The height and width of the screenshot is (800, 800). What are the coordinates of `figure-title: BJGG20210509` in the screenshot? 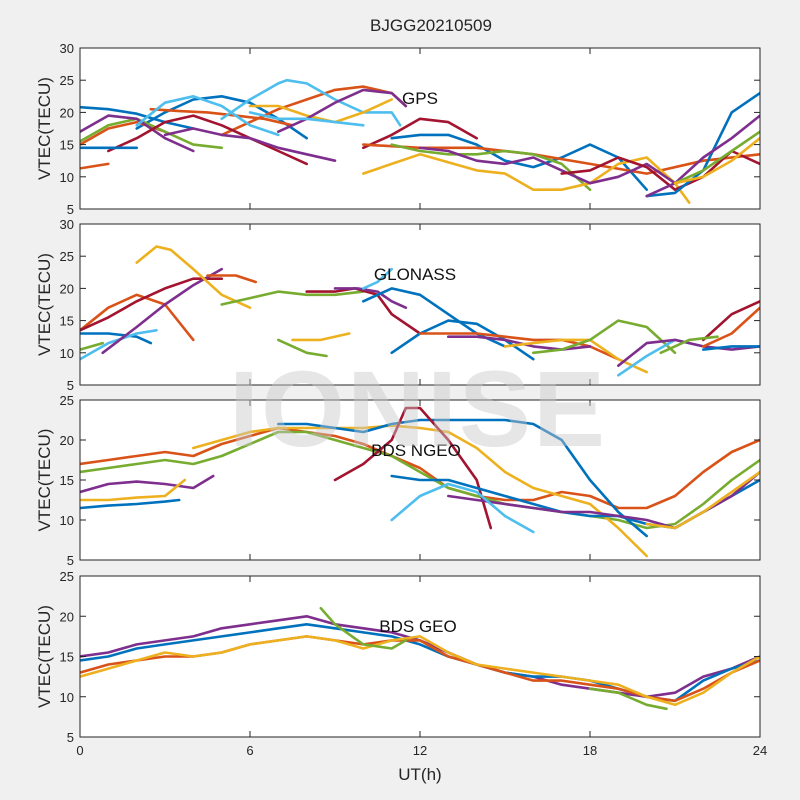 It's located at (431, 25).